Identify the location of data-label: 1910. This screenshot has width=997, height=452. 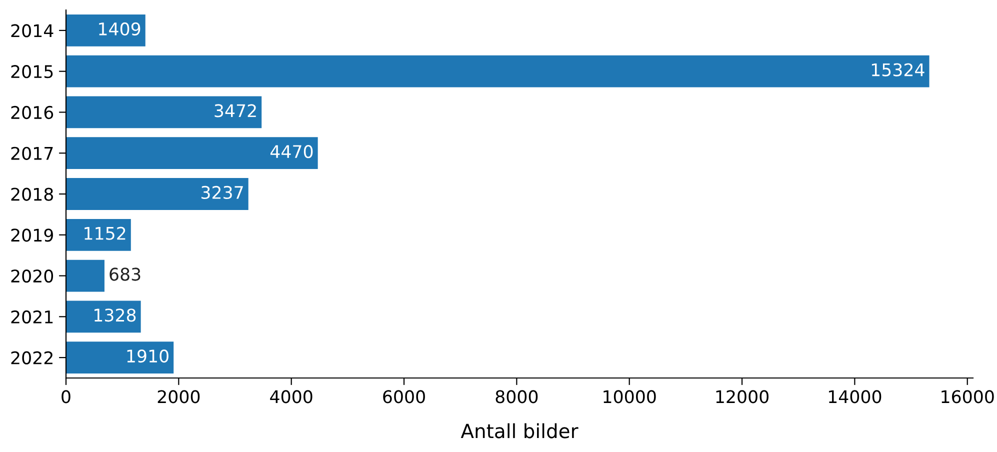
(147, 356).